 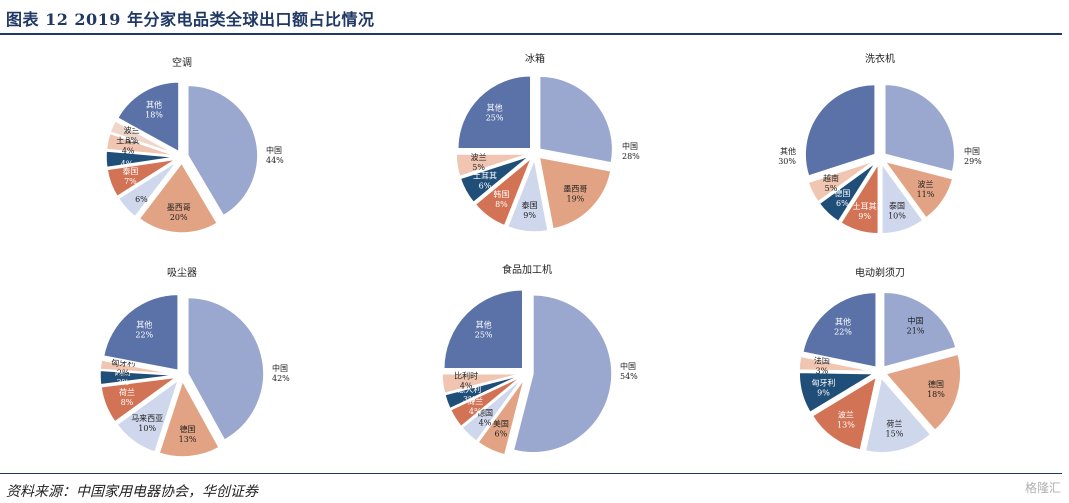 What do you see at coordinates (130, 181) in the screenshot?
I see `slice-percent: 7%` at bounding box center [130, 181].